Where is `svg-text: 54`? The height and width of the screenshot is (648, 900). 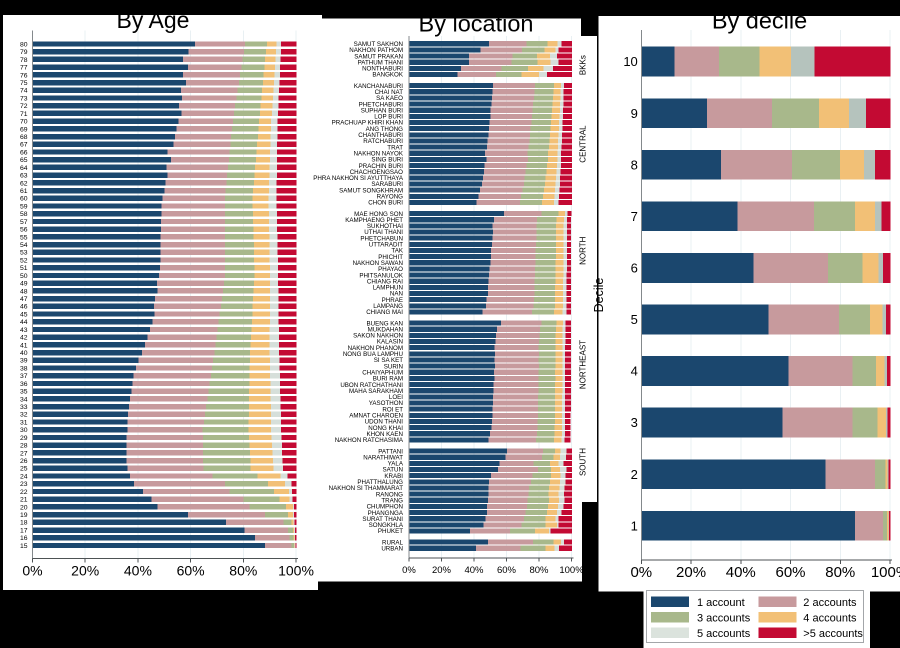 svg-text: 54 is located at coordinates (24, 245).